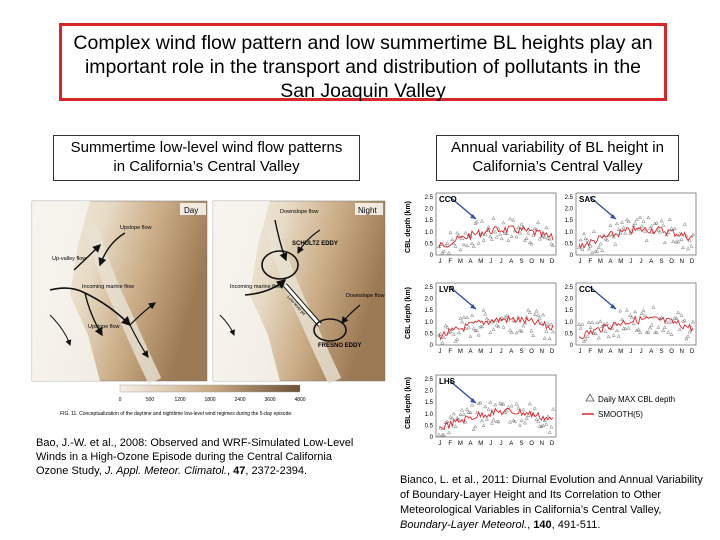 This screenshot has width=720, height=540. What do you see at coordinates (365, 296) in the screenshot?
I see `night-label-downslope-2: Downslope flow` at bounding box center [365, 296].